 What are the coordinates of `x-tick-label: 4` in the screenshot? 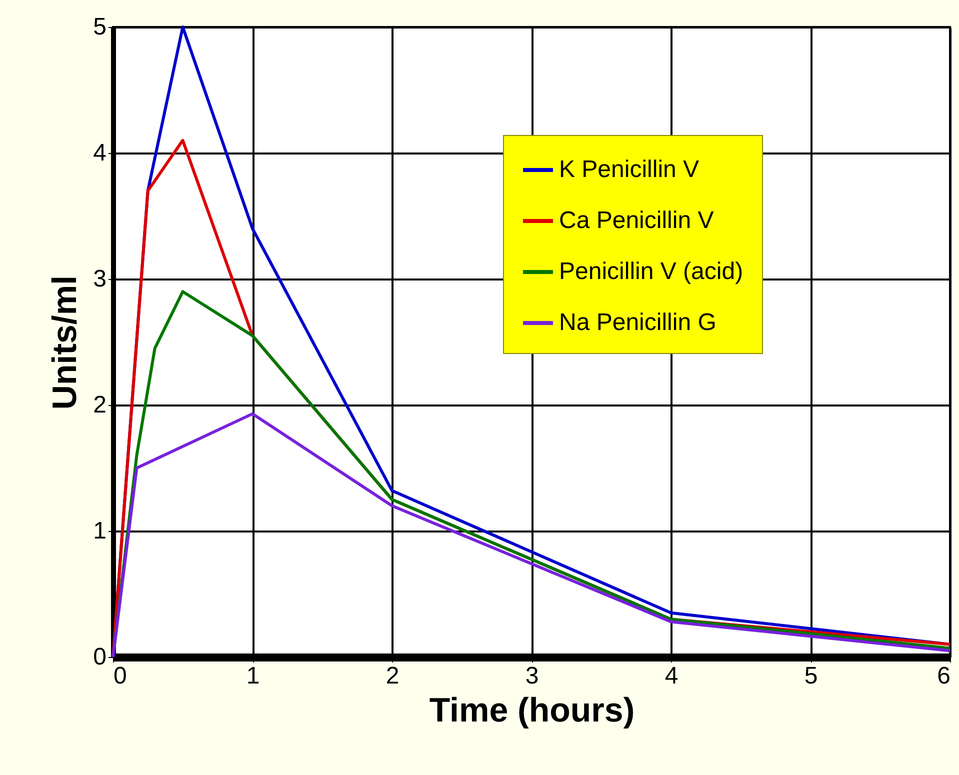 It's located at (671, 676).